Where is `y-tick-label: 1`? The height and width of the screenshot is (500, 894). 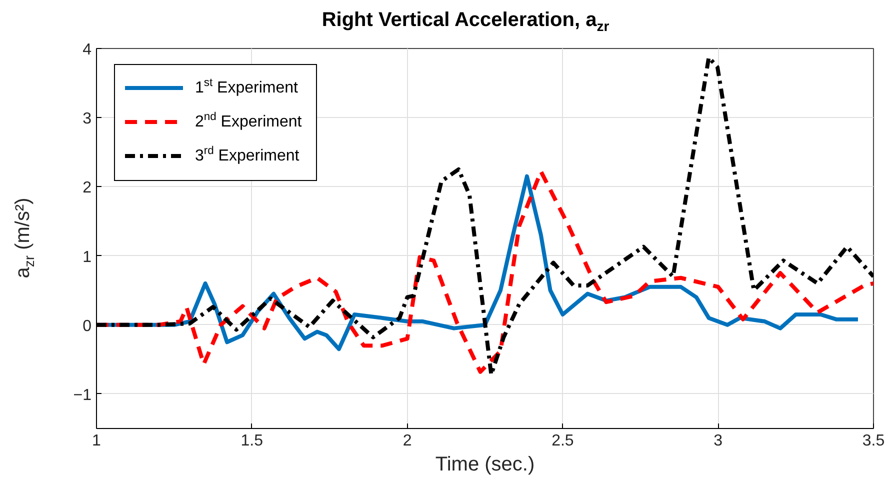 y-tick-label: 1 is located at coordinates (87, 257).